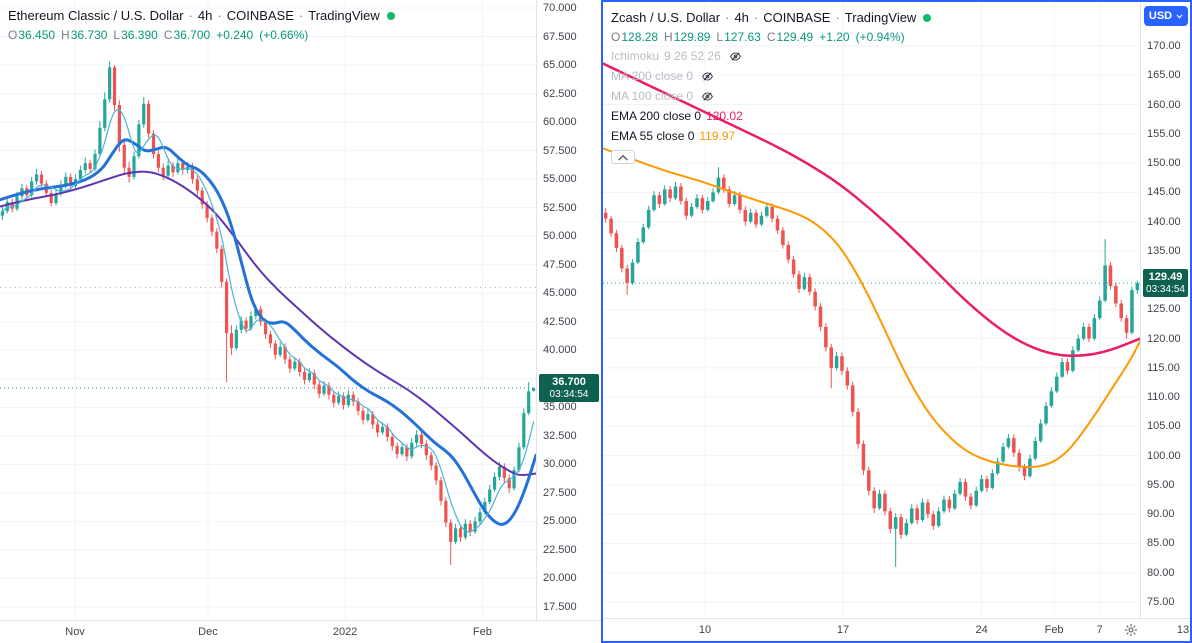 Image resolution: width=1192 pixels, height=643 pixels. I want to click on bar-countdown: 03:34:54, so click(1165, 290).